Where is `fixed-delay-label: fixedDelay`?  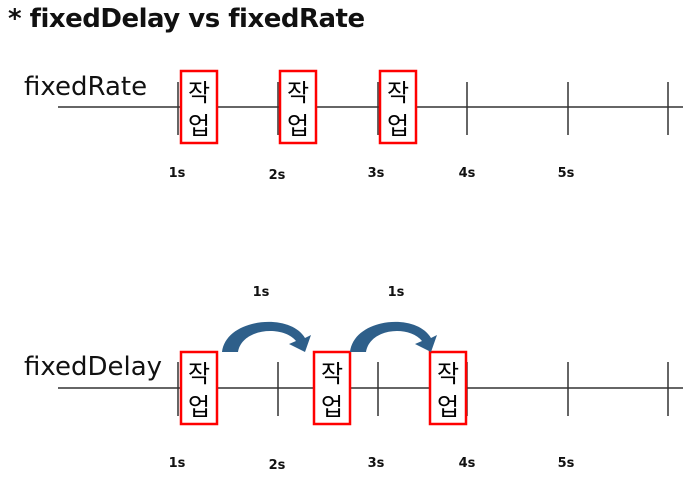 fixed-delay-label: fixedDelay is located at coordinates (93, 367).